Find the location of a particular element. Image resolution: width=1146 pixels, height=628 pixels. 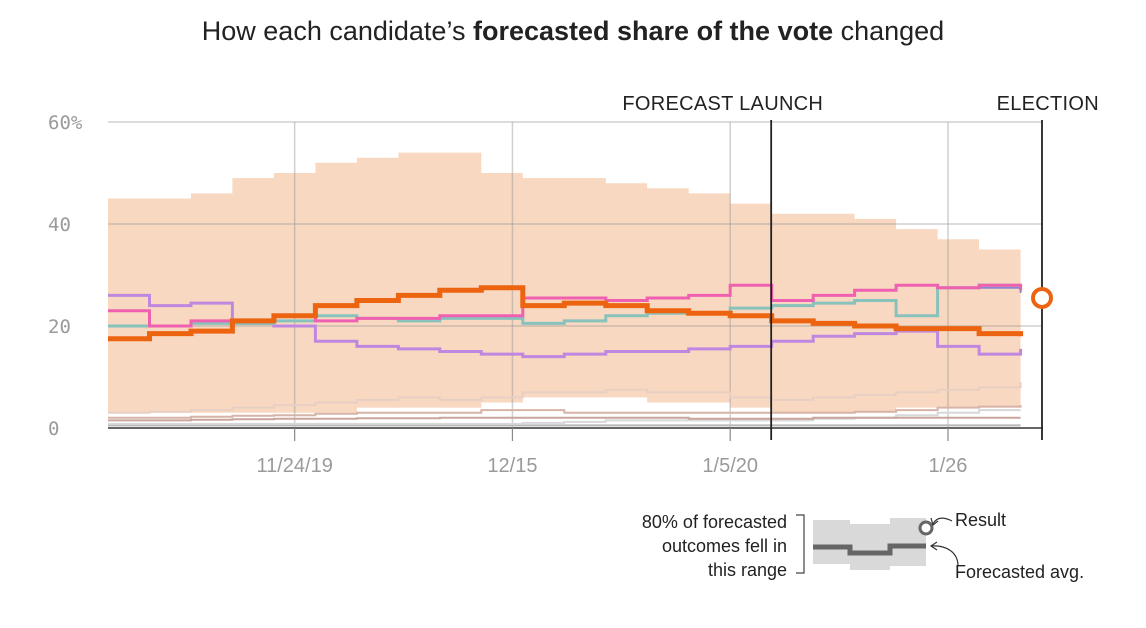

x-tick-label-18: 11/24/19 is located at coordinates (294, 466).